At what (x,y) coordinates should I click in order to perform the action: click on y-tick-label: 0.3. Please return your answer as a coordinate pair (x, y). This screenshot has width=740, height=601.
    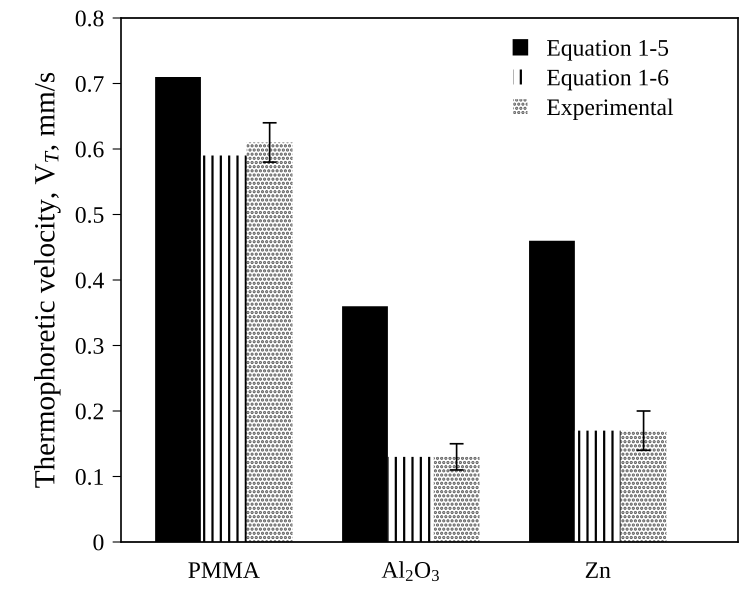
    Looking at the image, I should click on (90, 346).